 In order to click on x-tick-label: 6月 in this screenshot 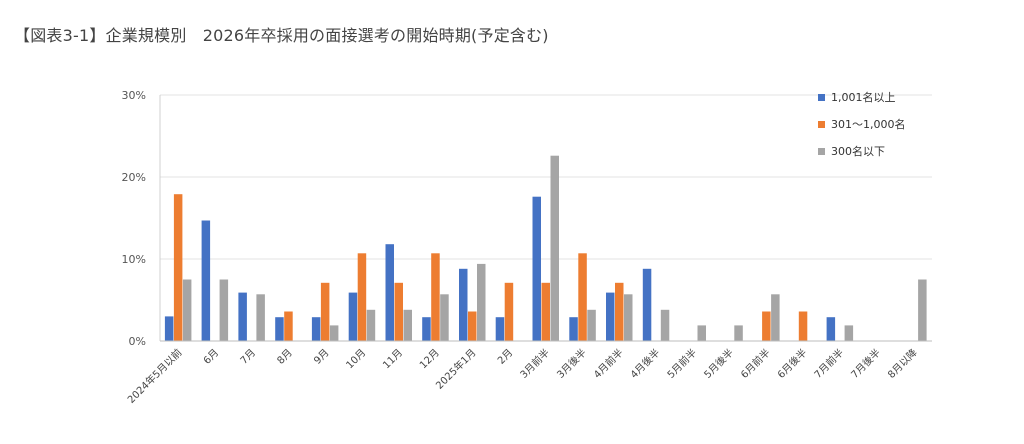, I will do `click(211, 357)`.